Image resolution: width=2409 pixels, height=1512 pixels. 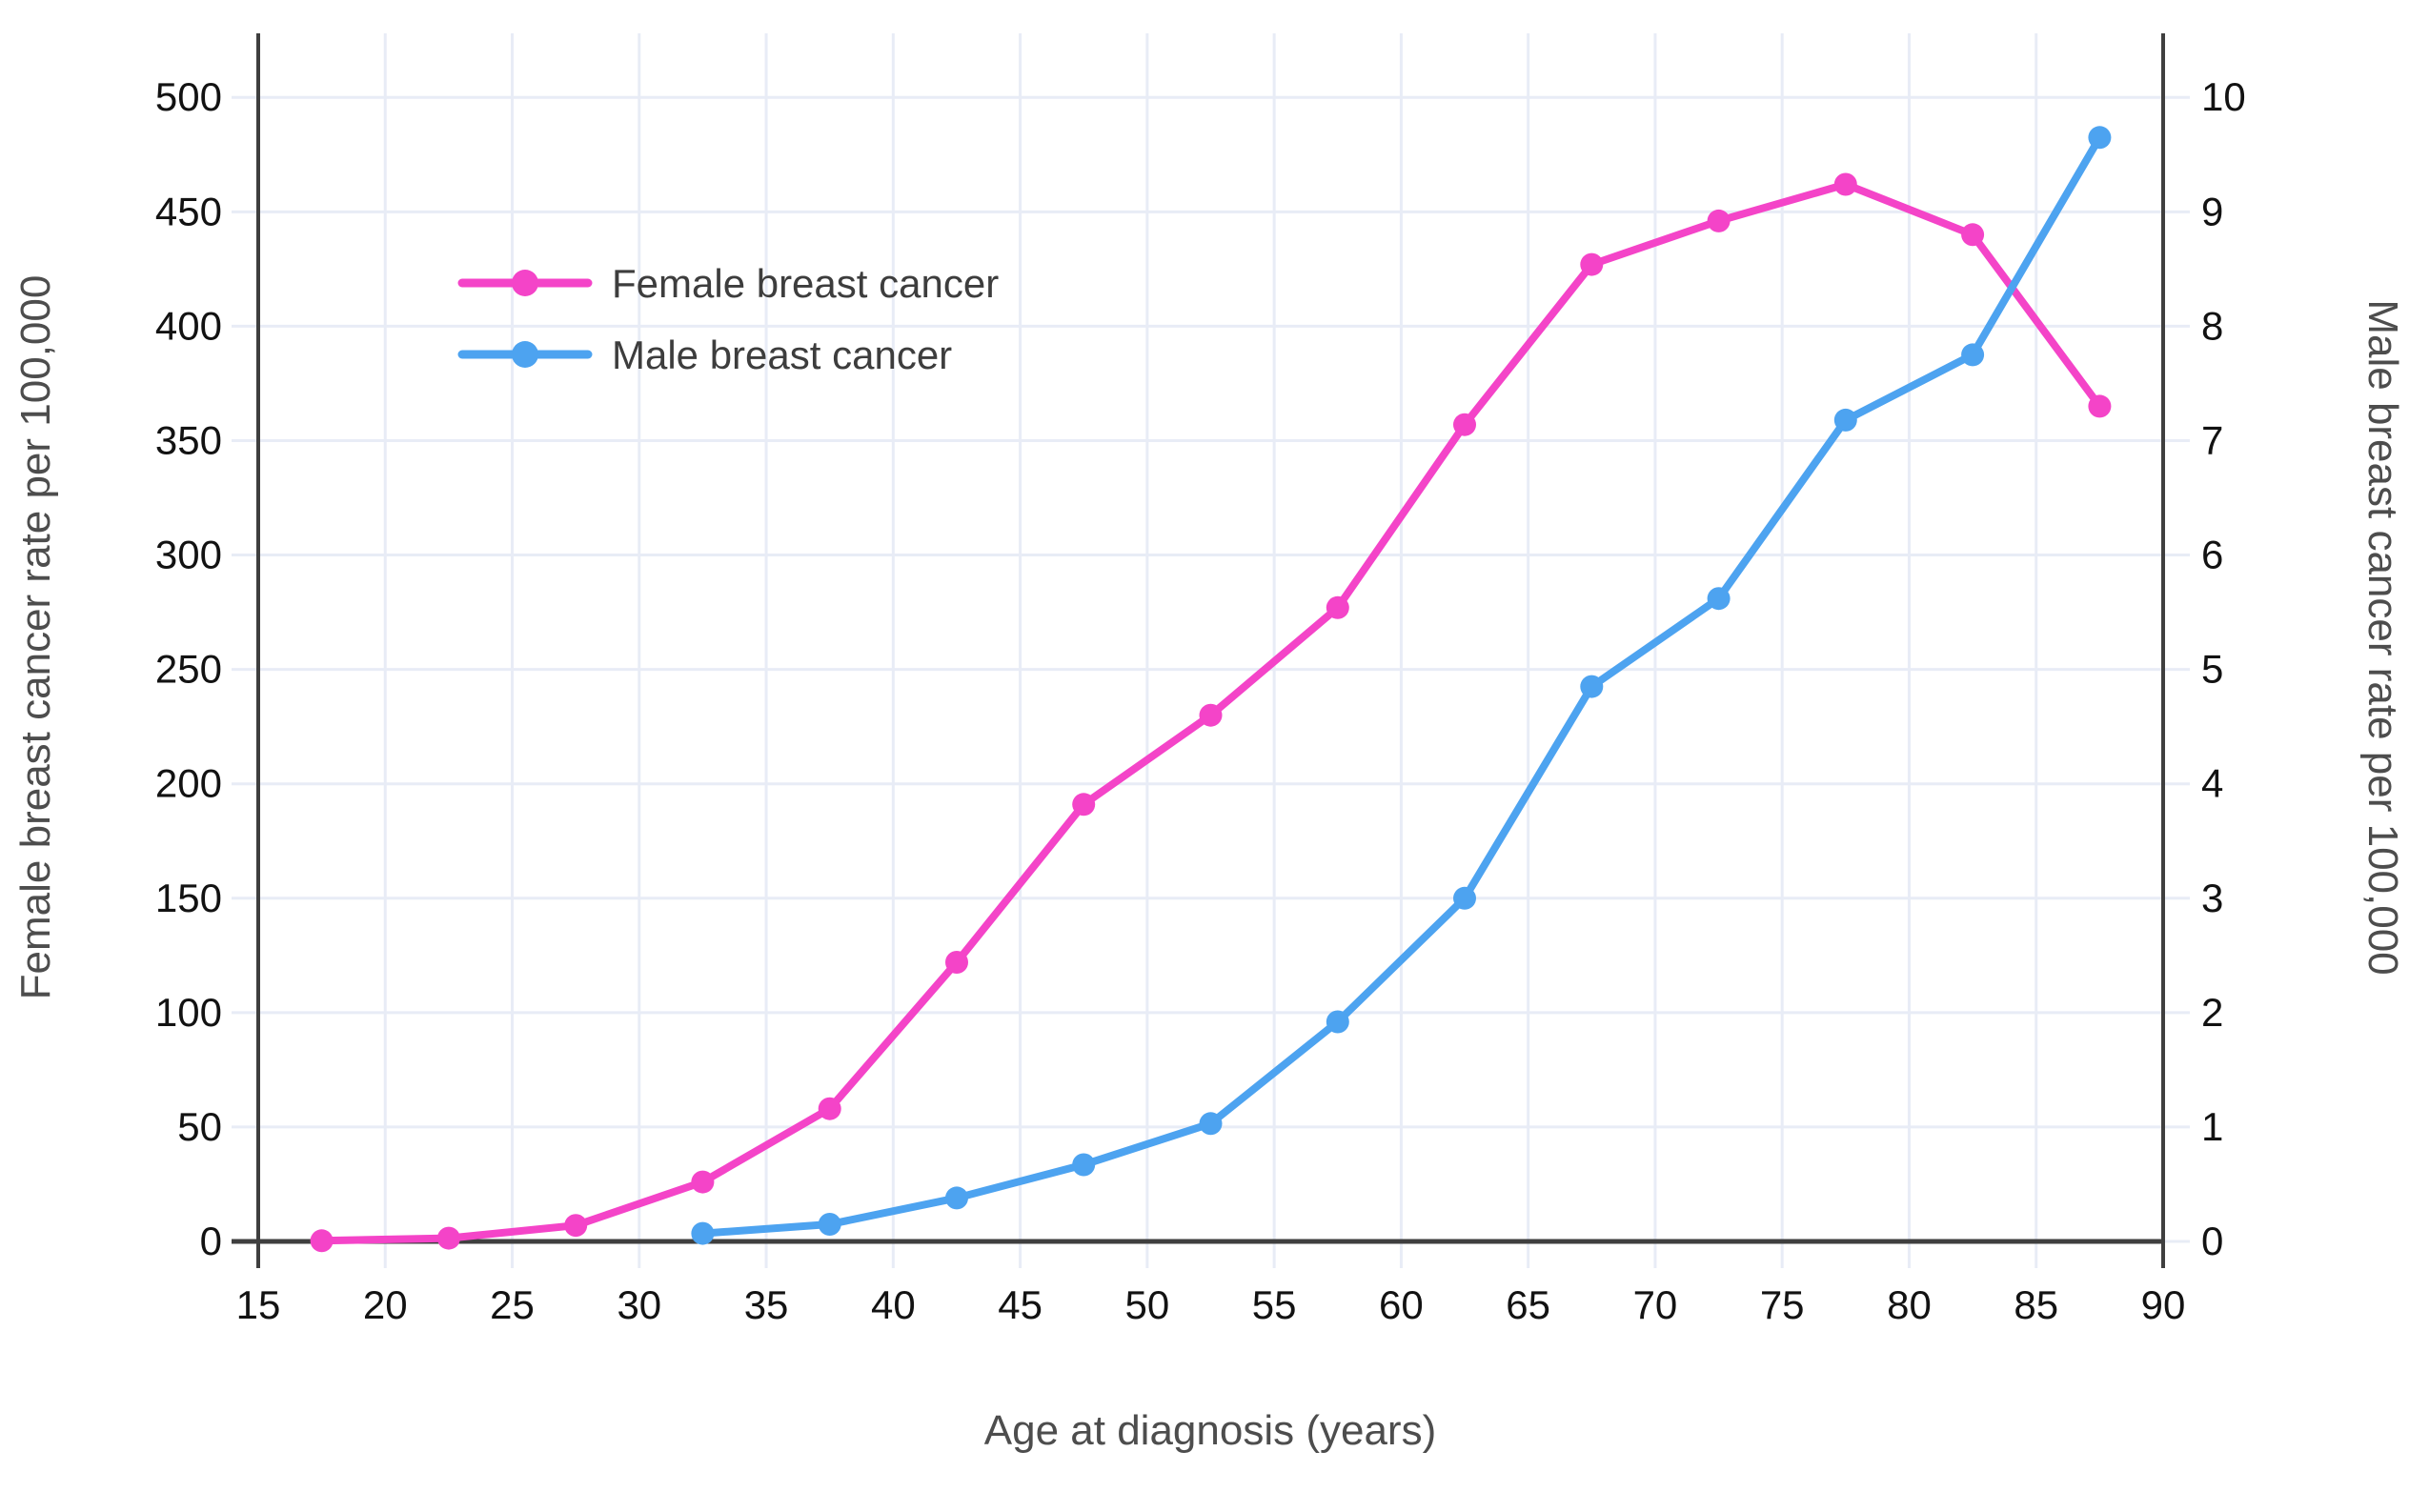 I want to click on right-y-tick-label: 6, so click(x=2212, y=555).